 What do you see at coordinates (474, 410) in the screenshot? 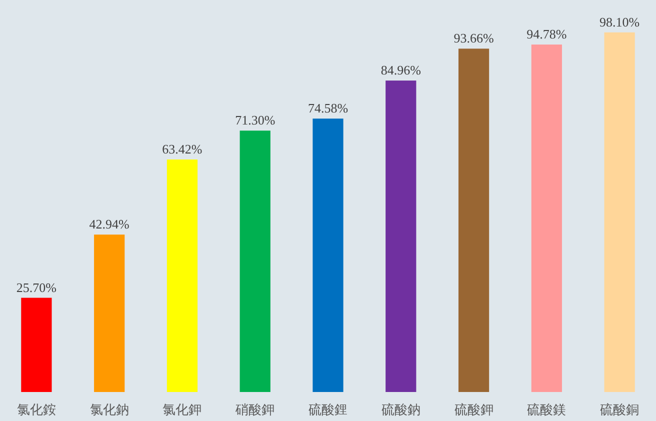
I see `x-tick-label: 硫酸鉀` at bounding box center [474, 410].